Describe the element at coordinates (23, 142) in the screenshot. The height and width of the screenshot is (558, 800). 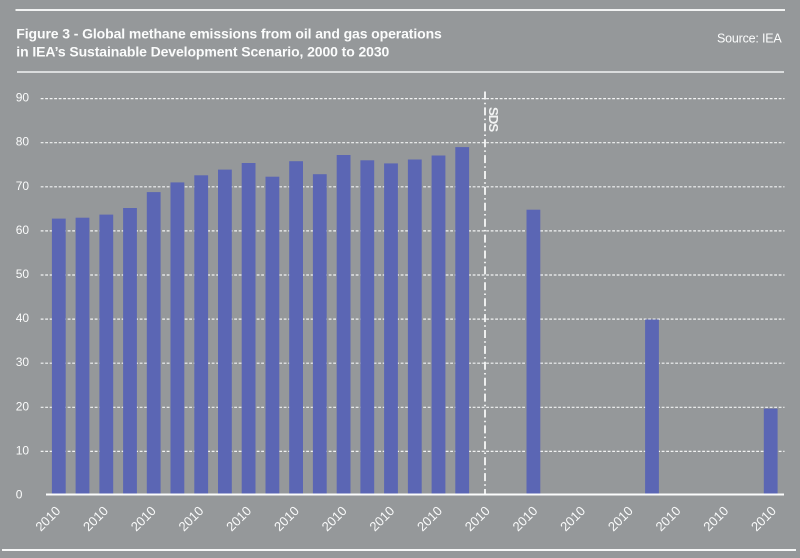
I see `svg-text: 80` at that location.